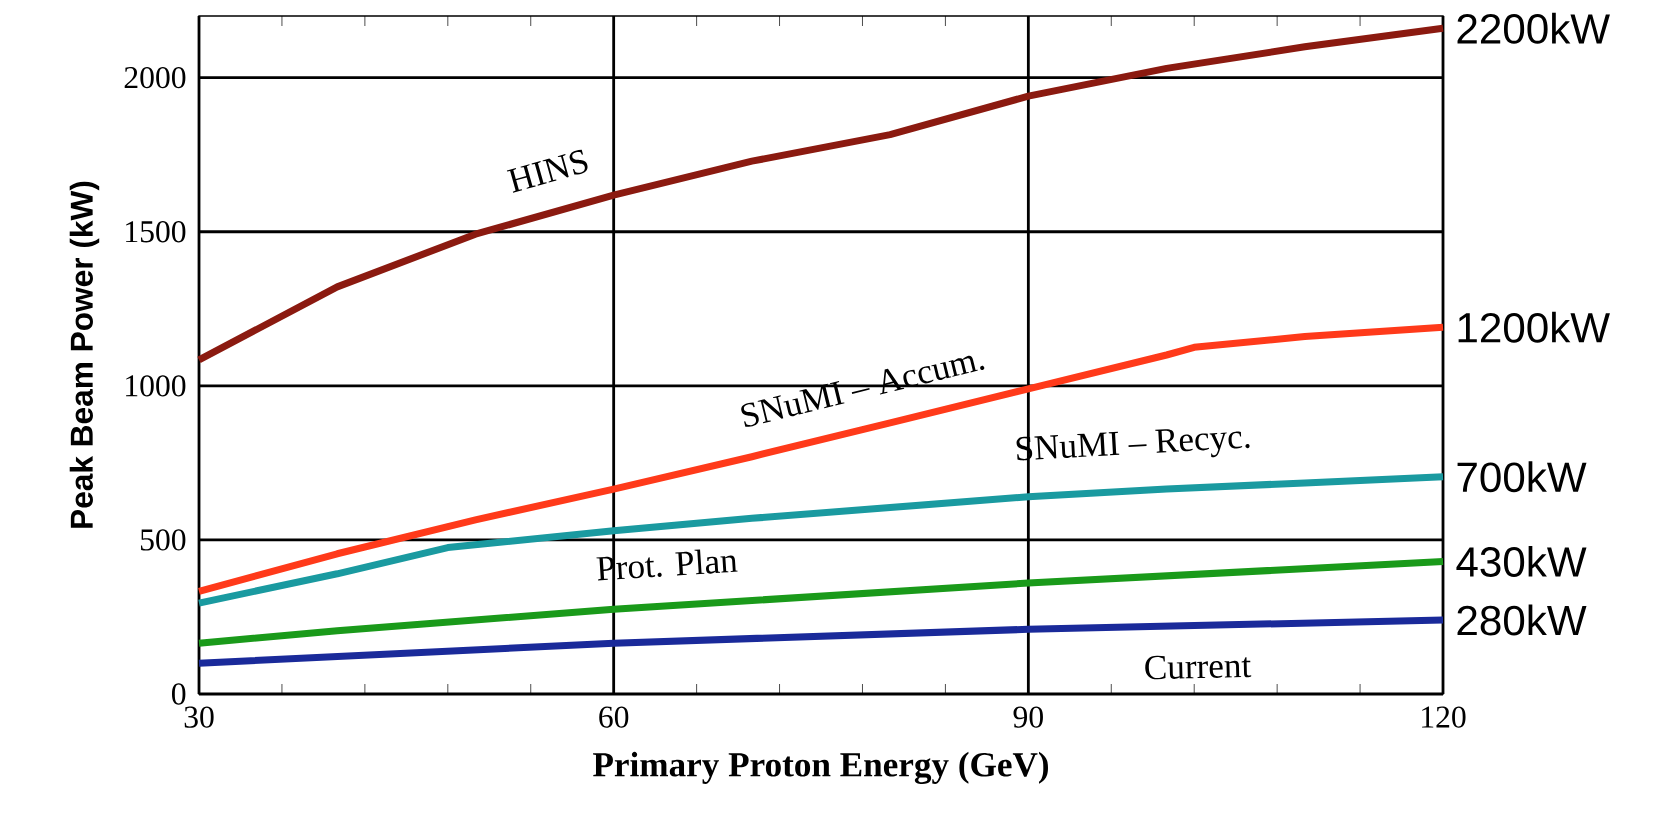  I want to click on text: SNuMI – Accum., so click(863, 391).